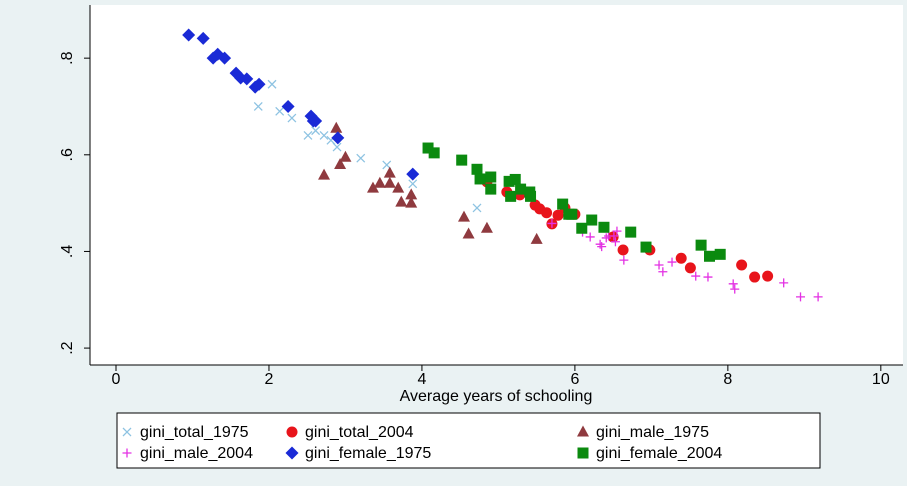 The height and width of the screenshot is (486, 907). Describe the element at coordinates (269, 379) in the screenshot. I see `x-tick-label: 2` at that location.